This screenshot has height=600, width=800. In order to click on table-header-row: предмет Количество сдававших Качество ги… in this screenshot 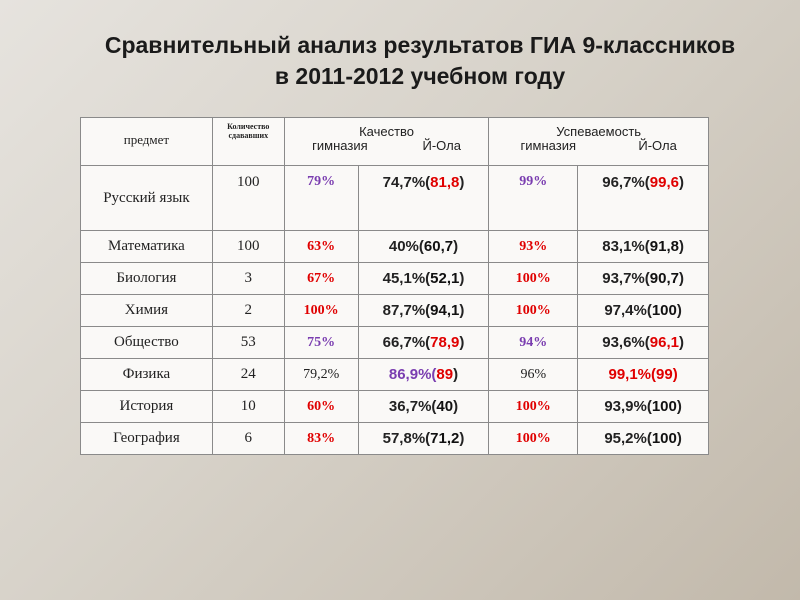, I will do `click(394, 141)`.